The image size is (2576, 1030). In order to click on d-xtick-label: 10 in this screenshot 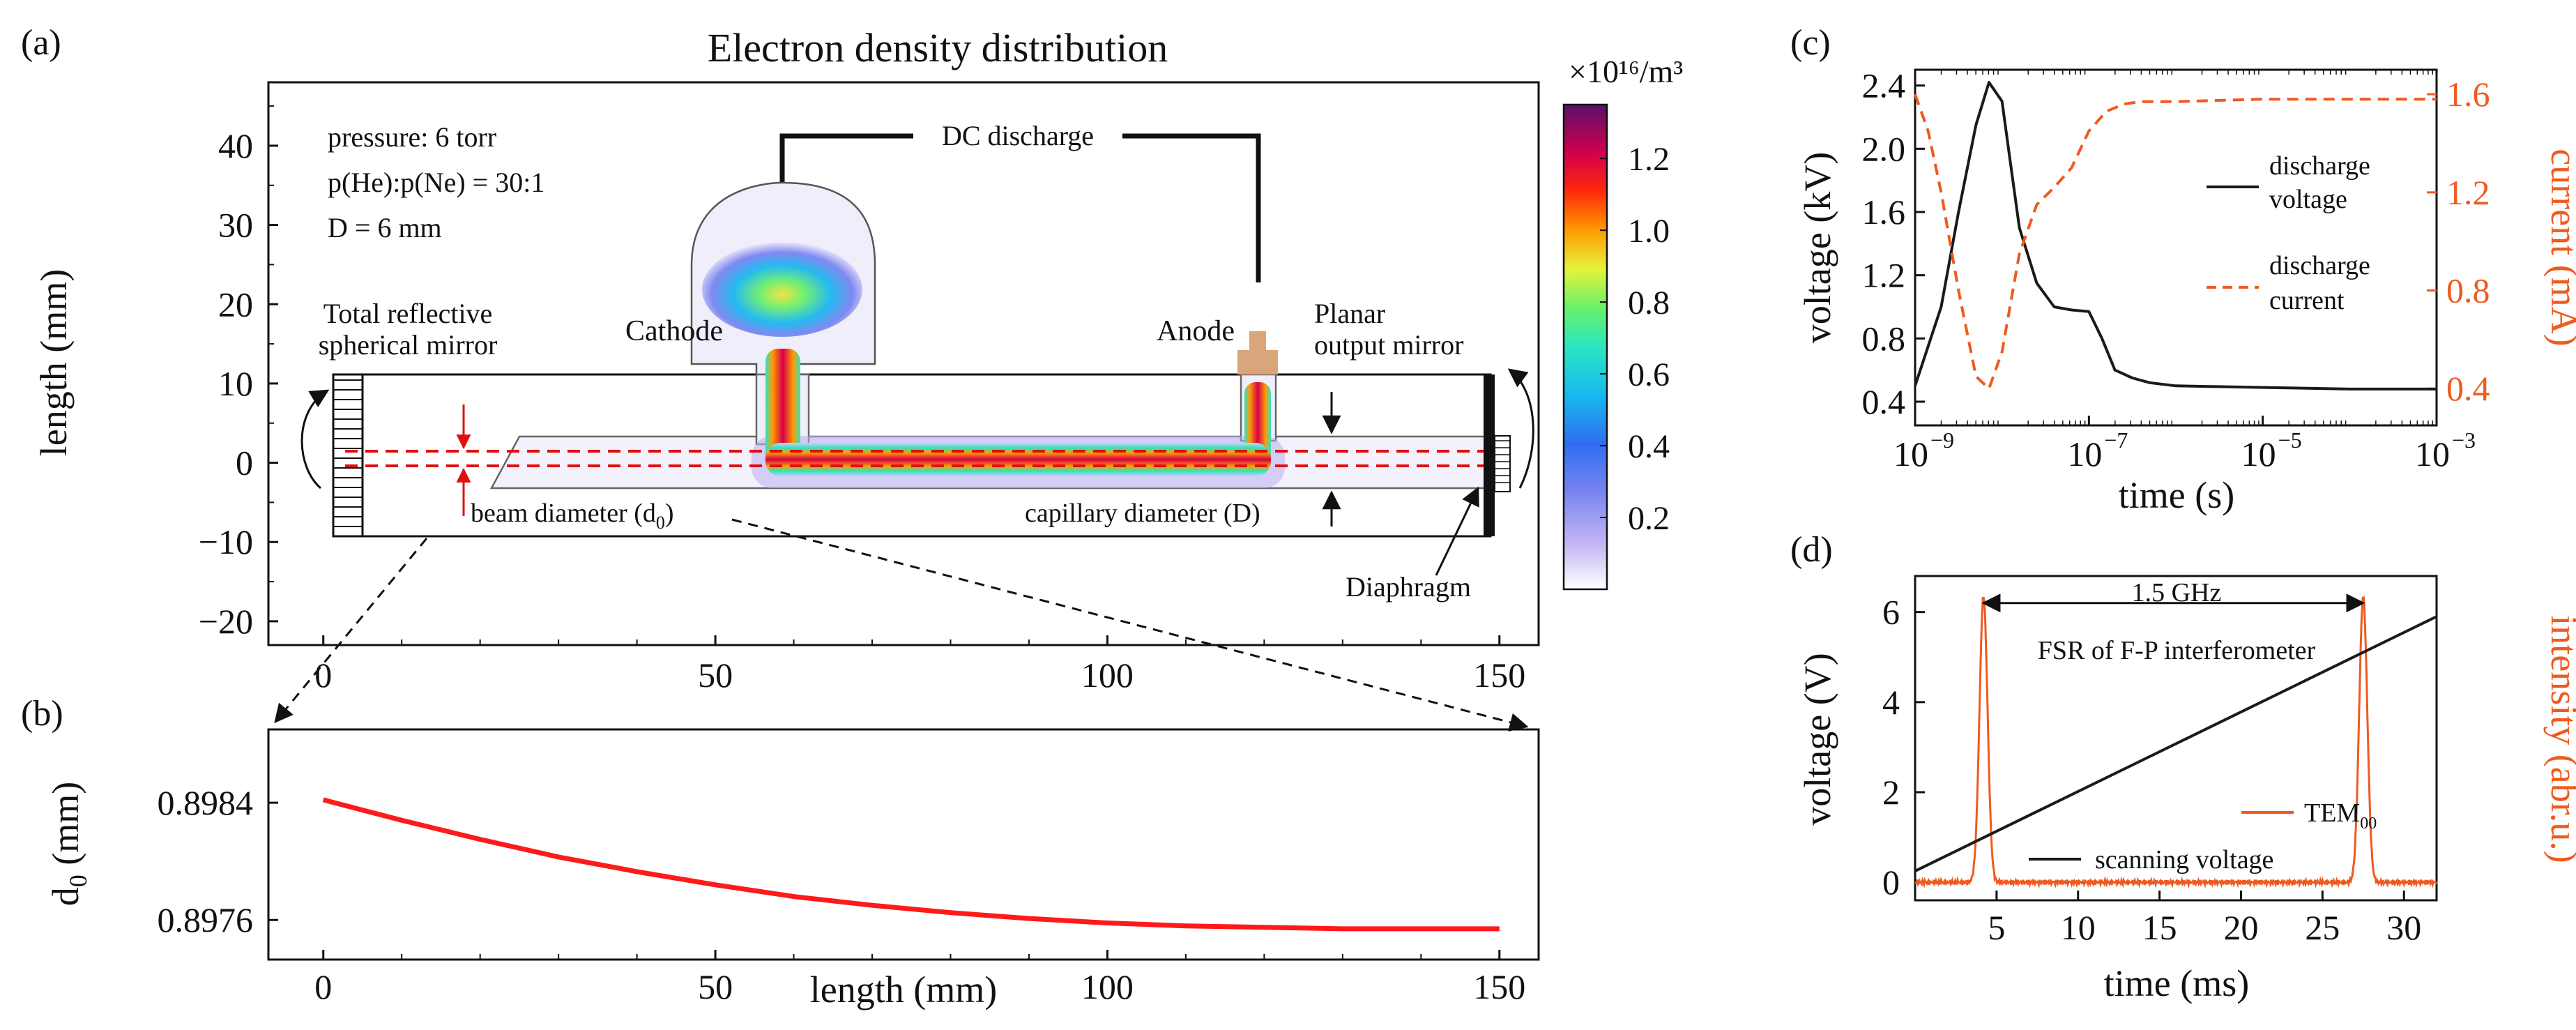, I will do `click(2079, 927)`.